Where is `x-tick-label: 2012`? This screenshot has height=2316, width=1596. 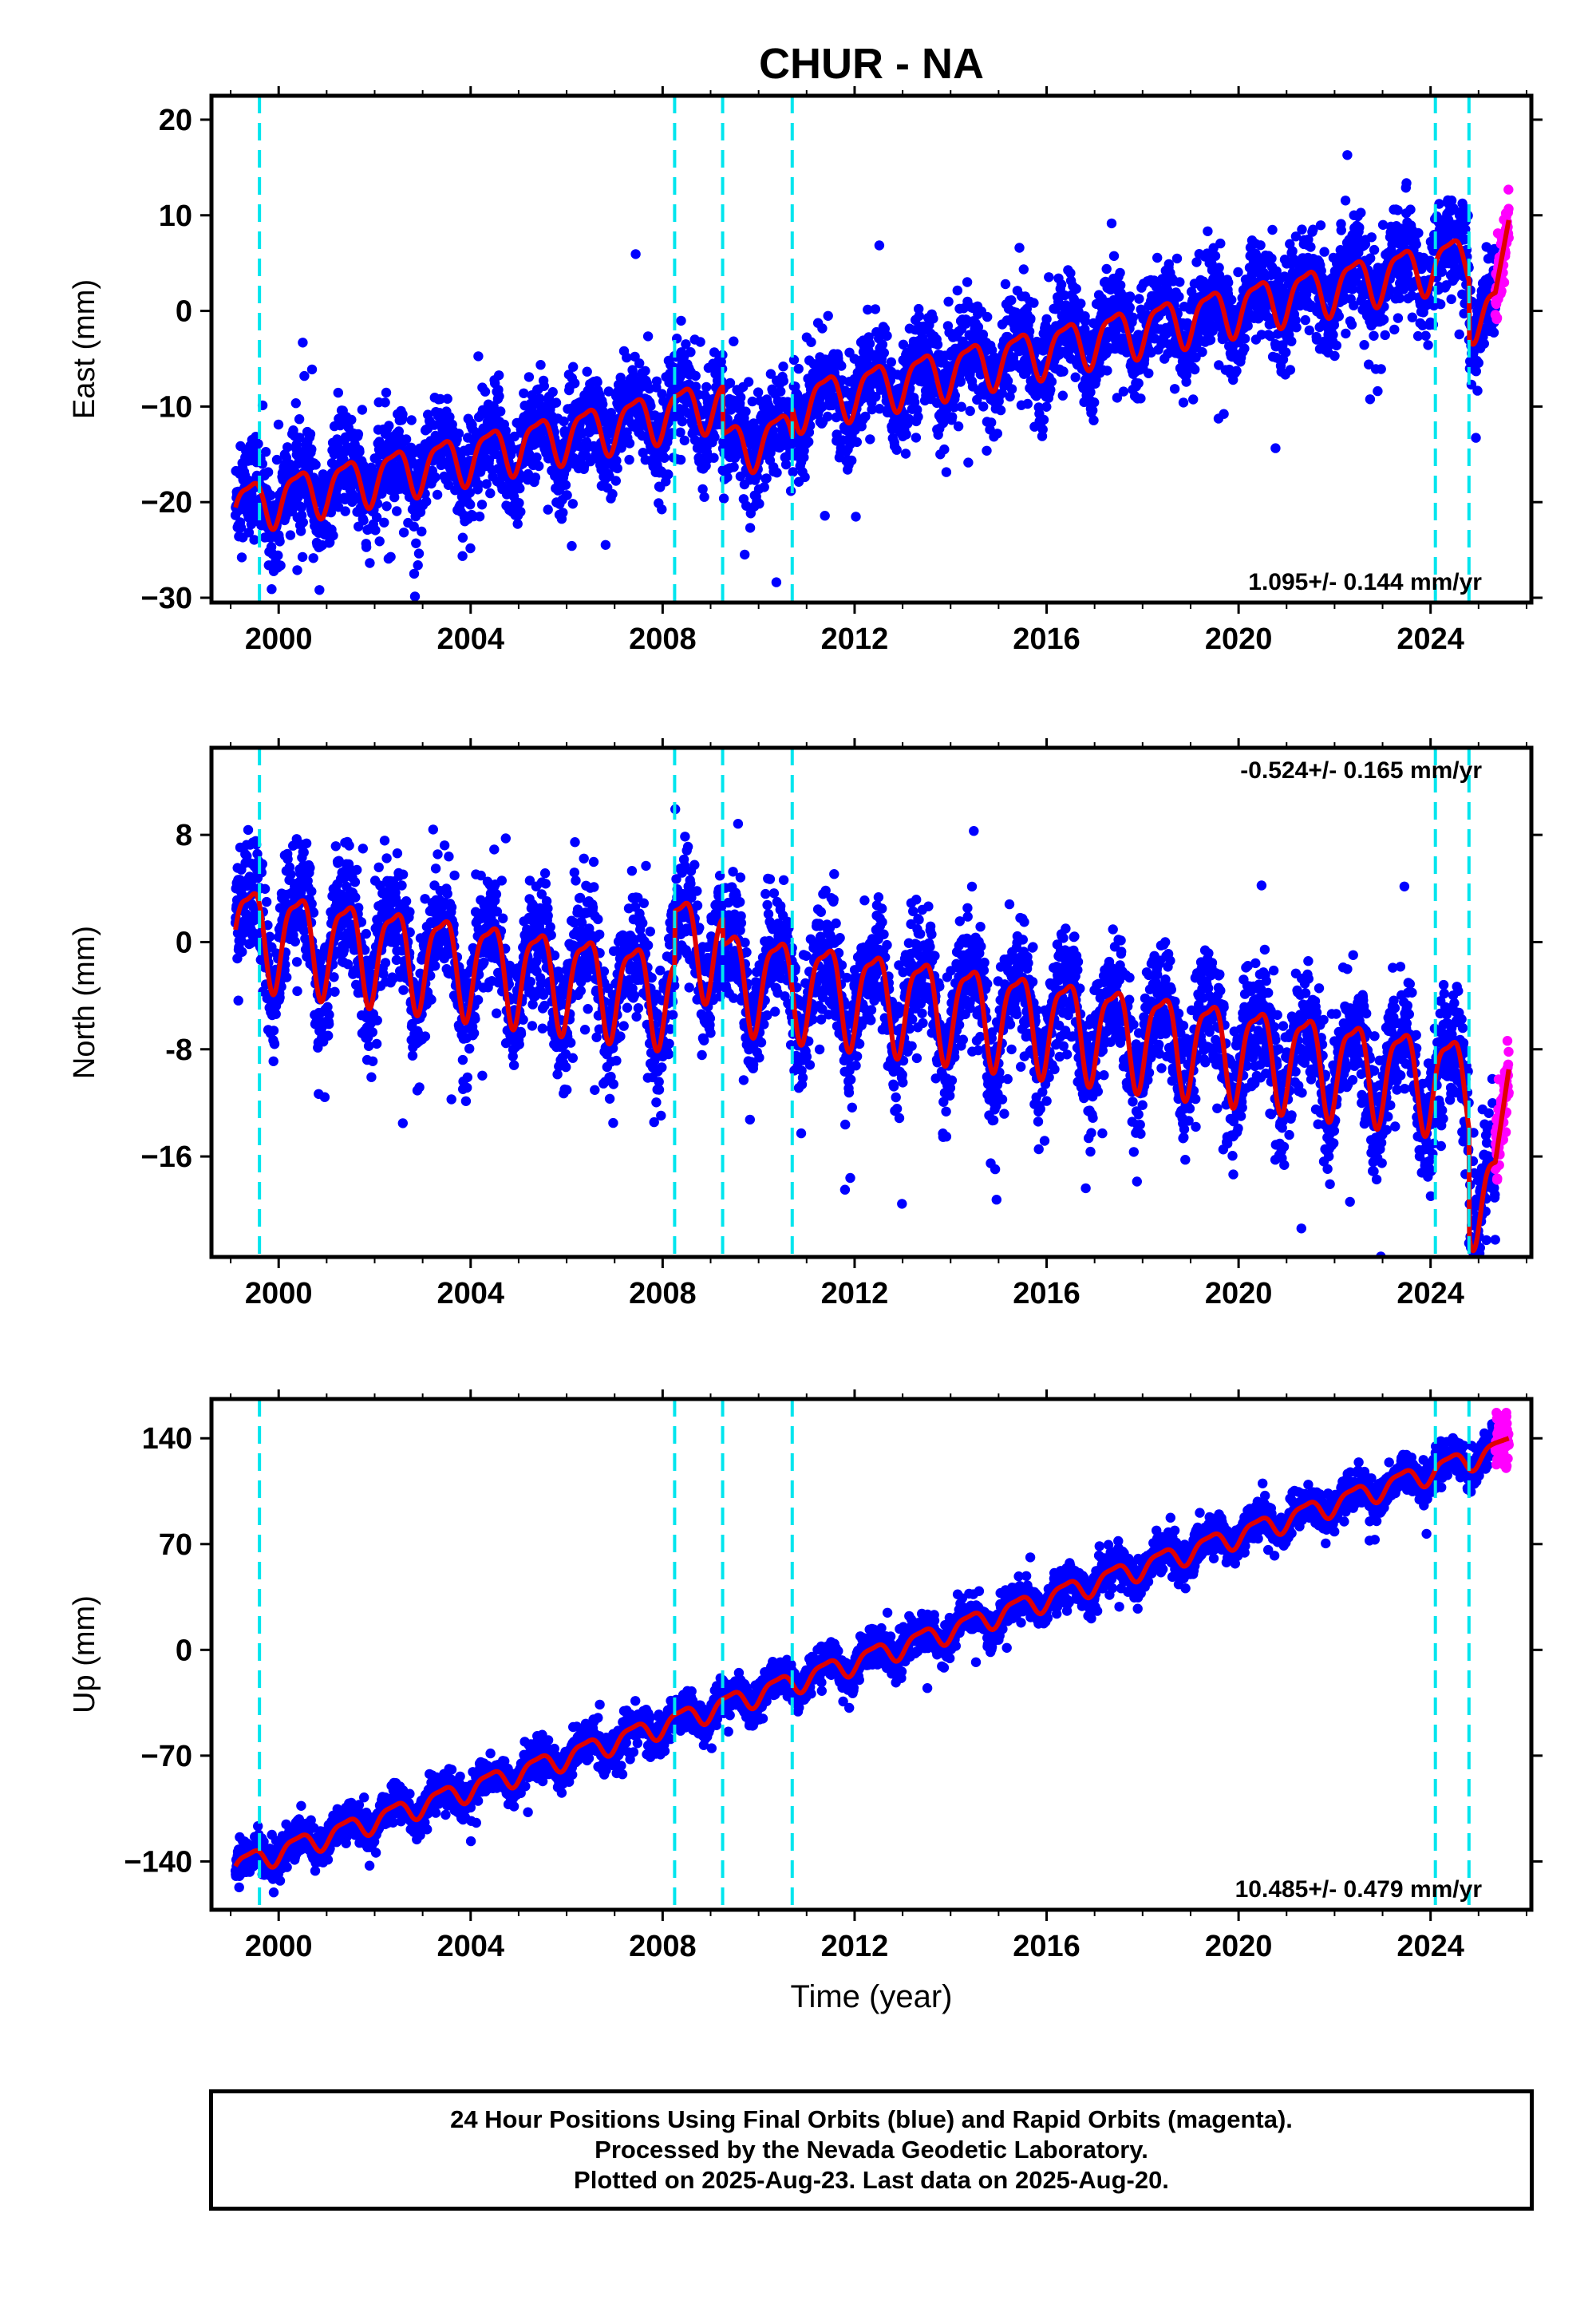 x-tick-label: 2012 is located at coordinates (855, 639).